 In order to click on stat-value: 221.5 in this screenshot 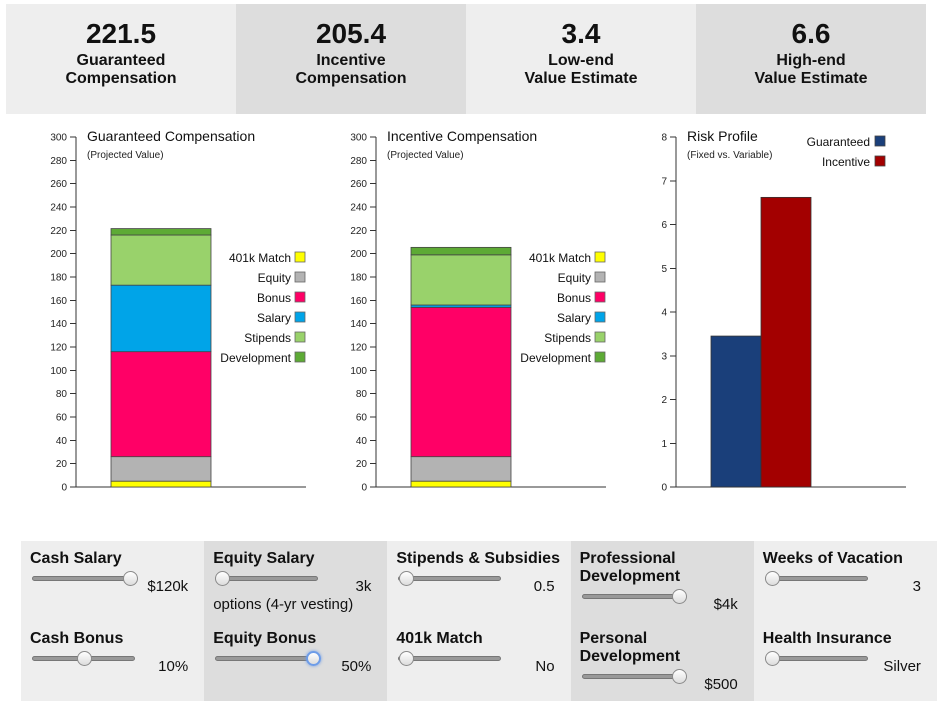, I will do `click(121, 33)`.